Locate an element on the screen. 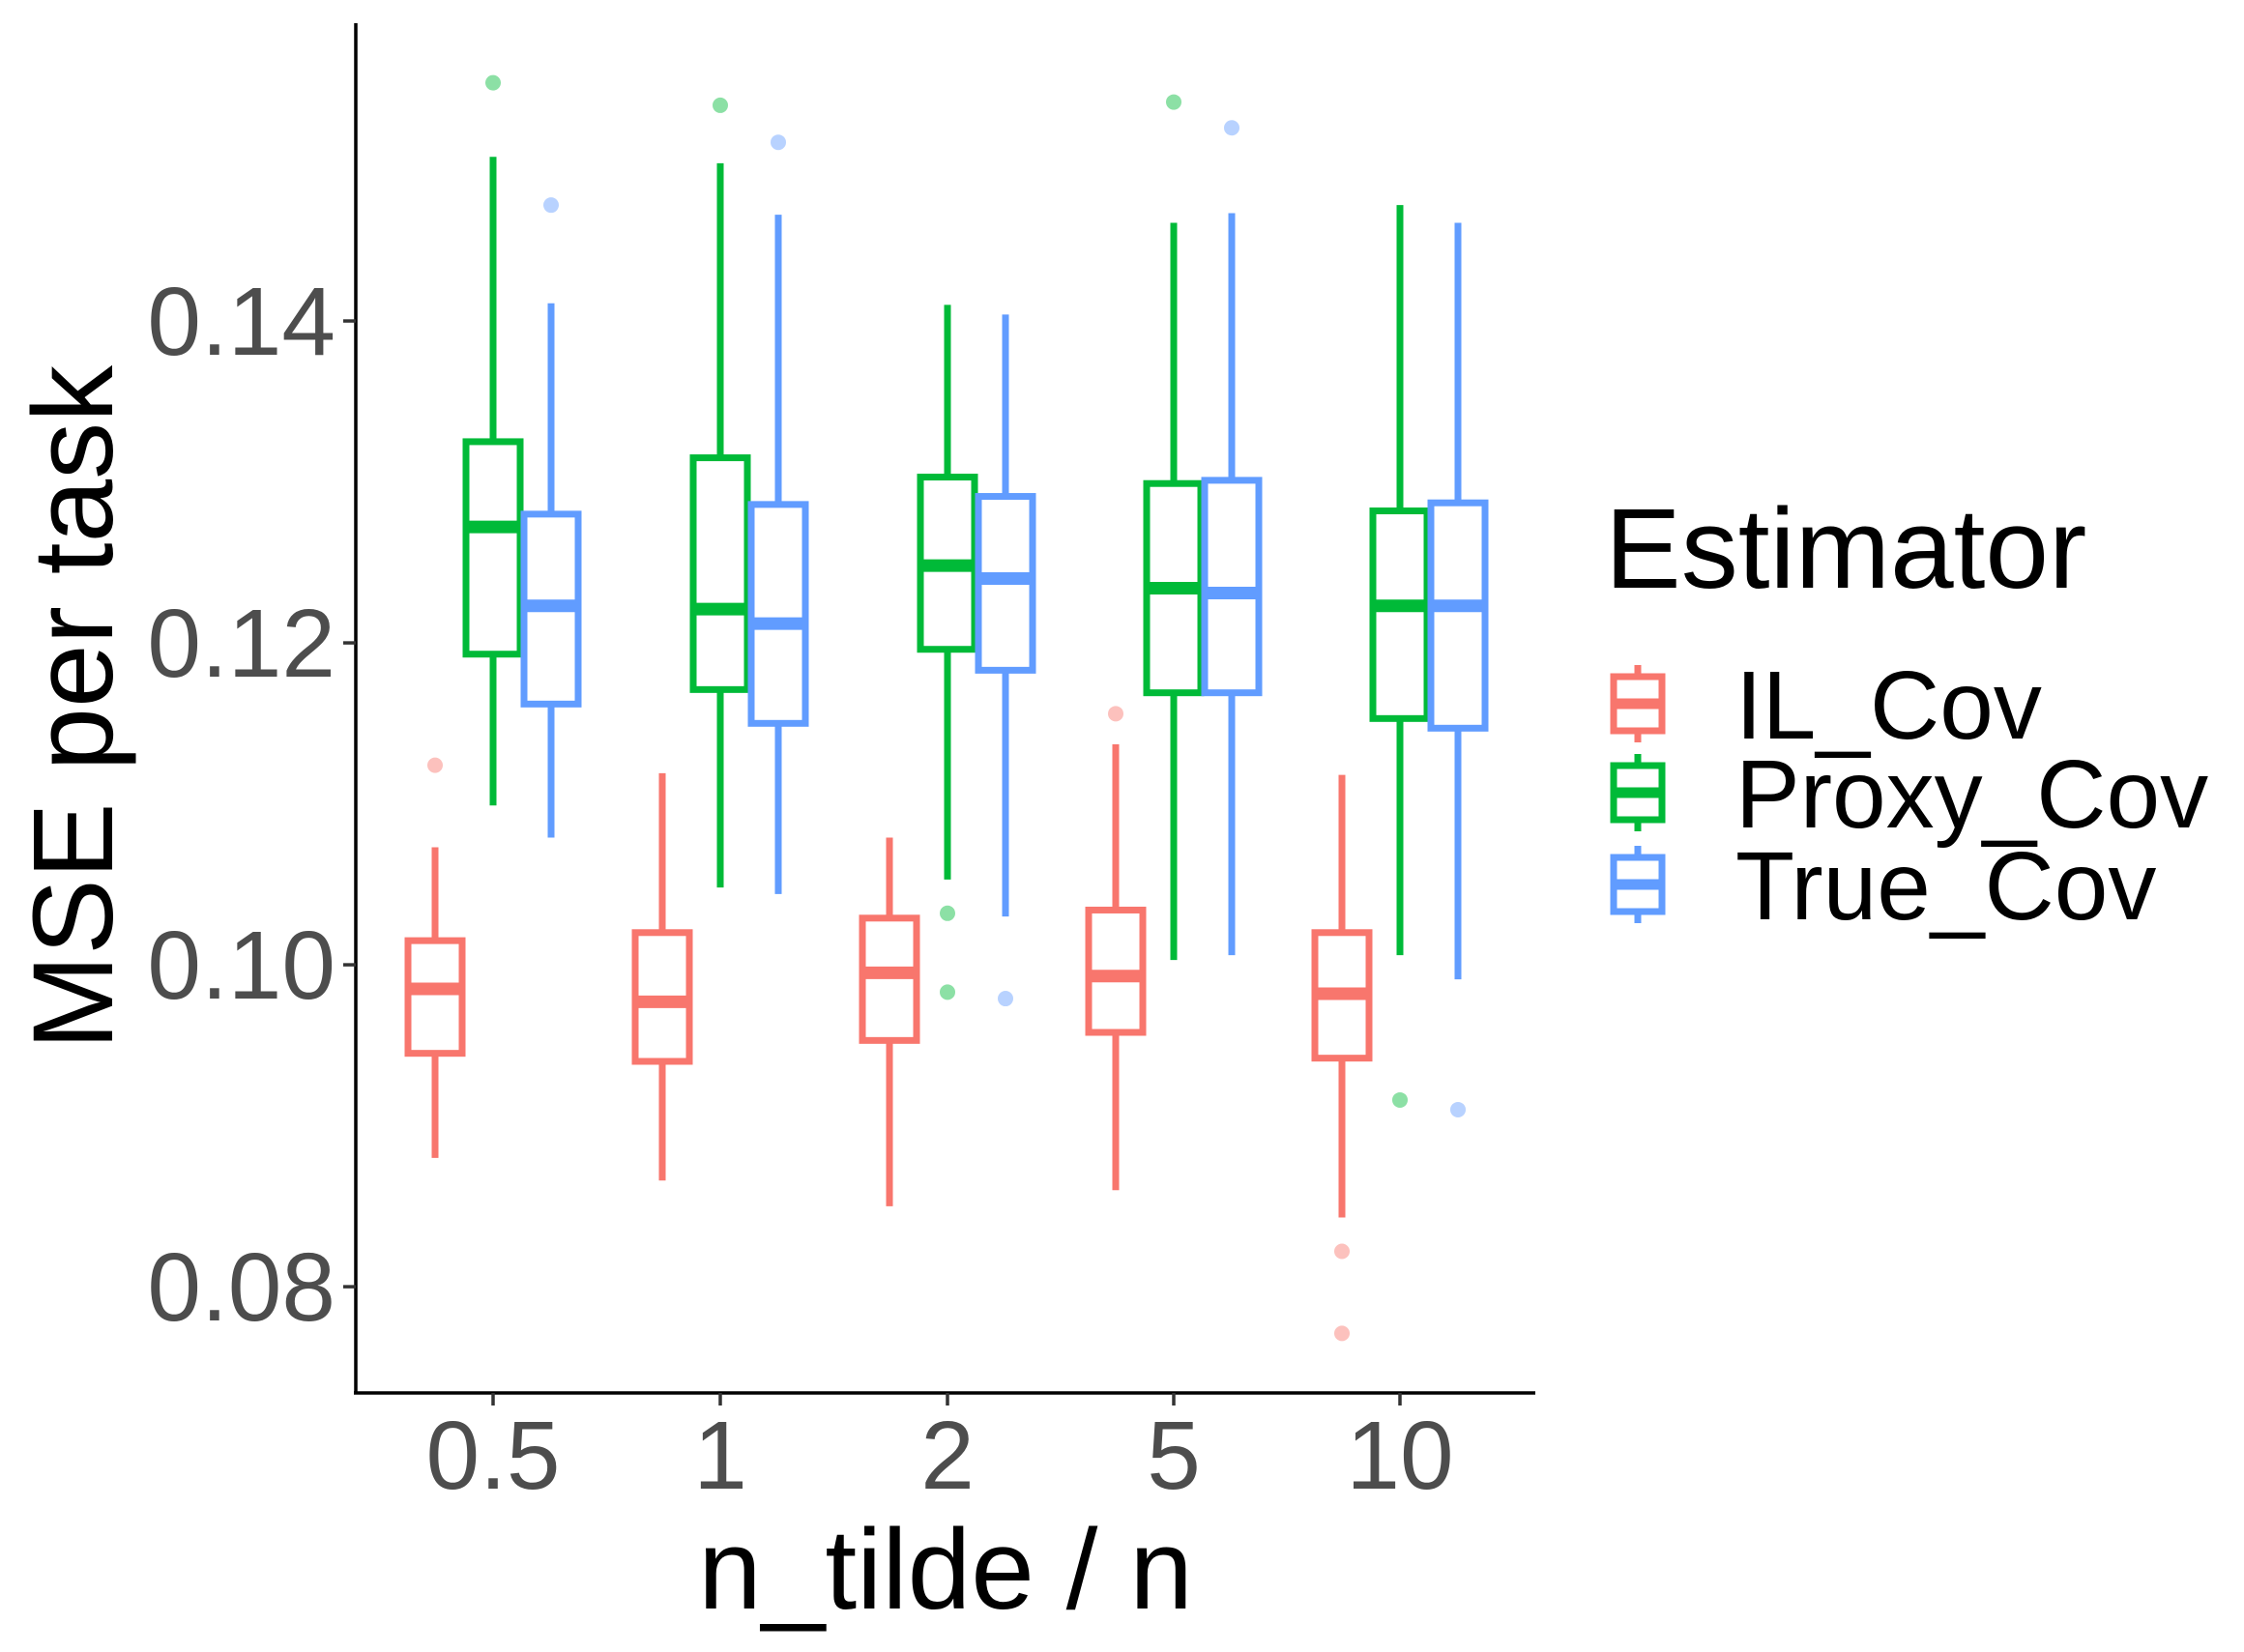 This screenshot has height=1652, width=2244. box-Proxy_Cov-0.5 is located at coordinates (493, 440).